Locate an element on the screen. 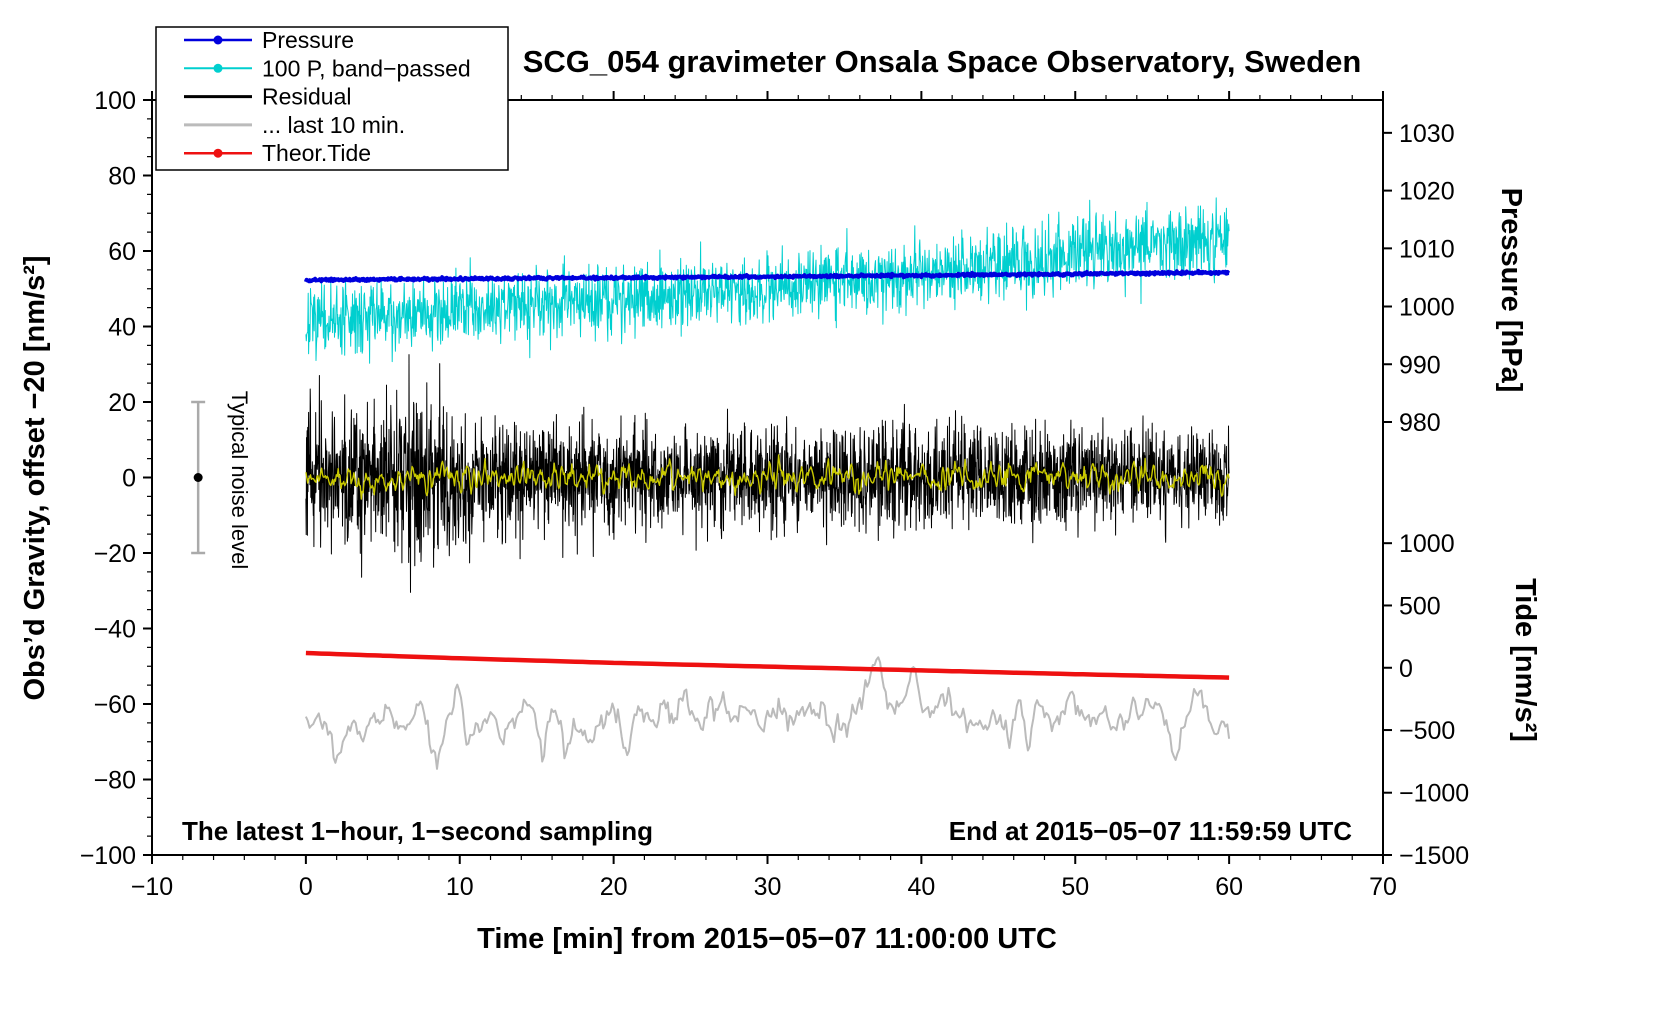 Image resolution: width=1660 pixels, height=1020 pixels. series-residual is located at coordinates (767, 473).